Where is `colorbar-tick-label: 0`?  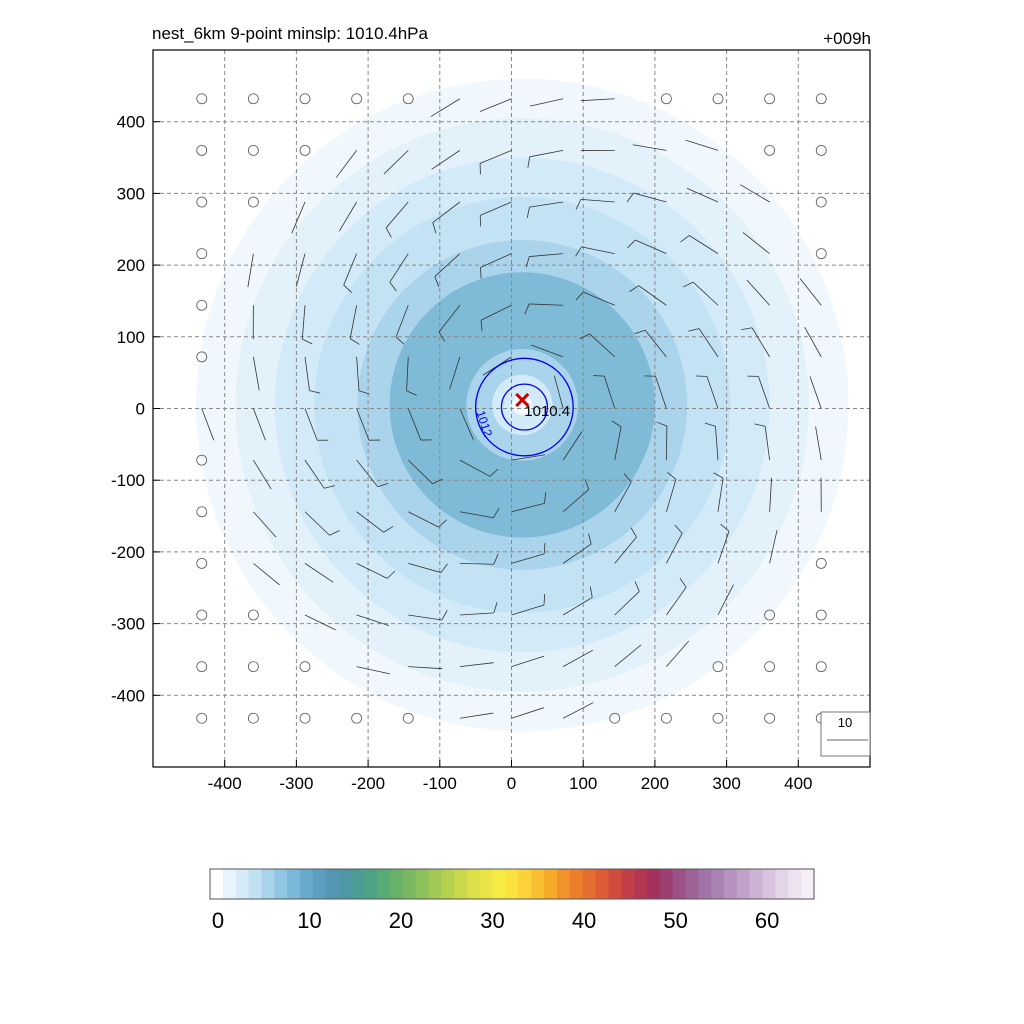
colorbar-tick-label: 0 is located at coordinates (218, 920).